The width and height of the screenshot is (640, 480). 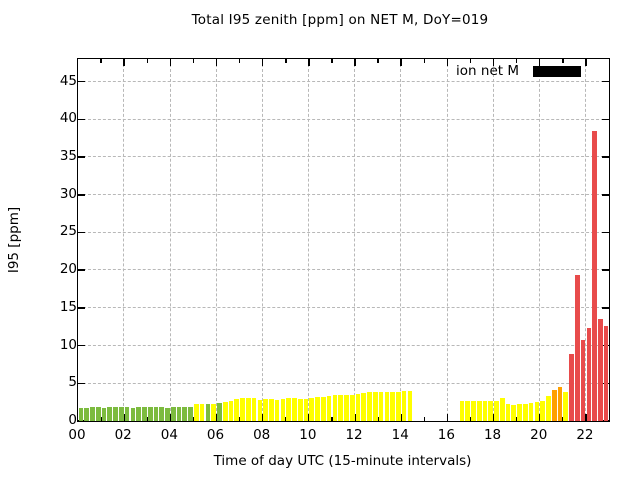 I want to click on data-bar-1945, so click(x=537, y=411).